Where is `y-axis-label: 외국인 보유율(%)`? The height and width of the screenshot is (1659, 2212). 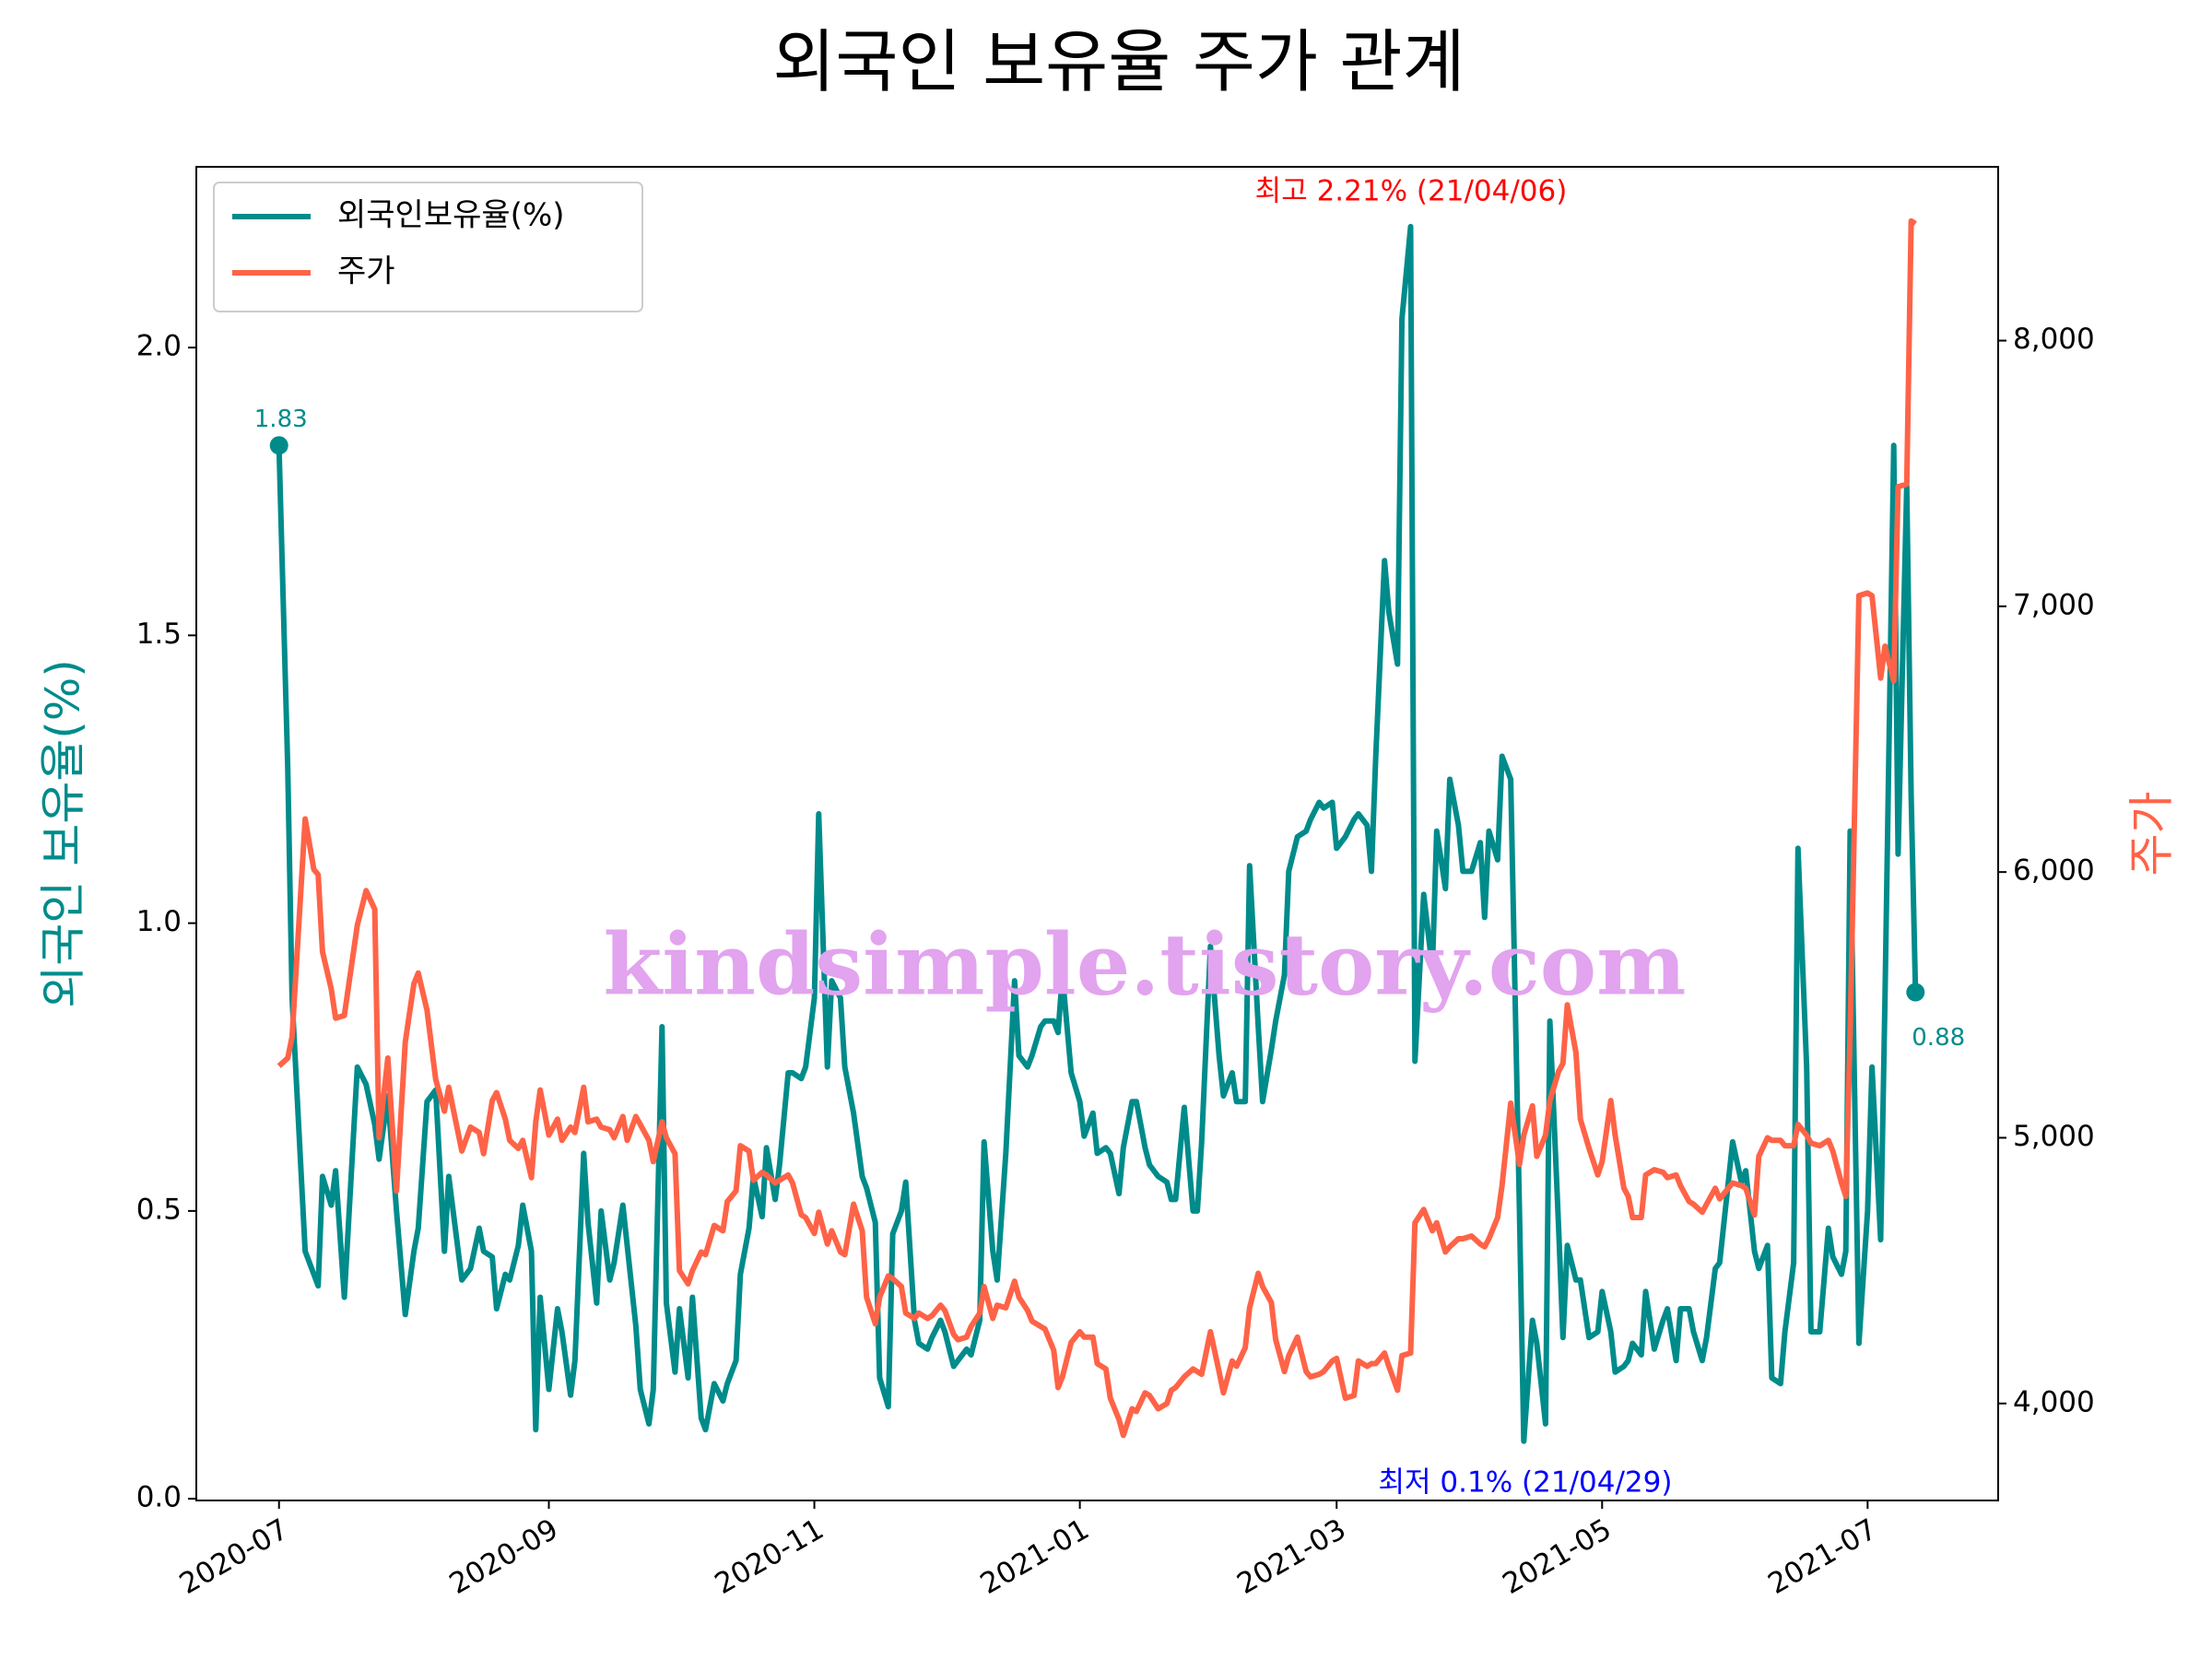
y-axis-label: 외국인 보유율(%) is located at coordinates (63, 833).